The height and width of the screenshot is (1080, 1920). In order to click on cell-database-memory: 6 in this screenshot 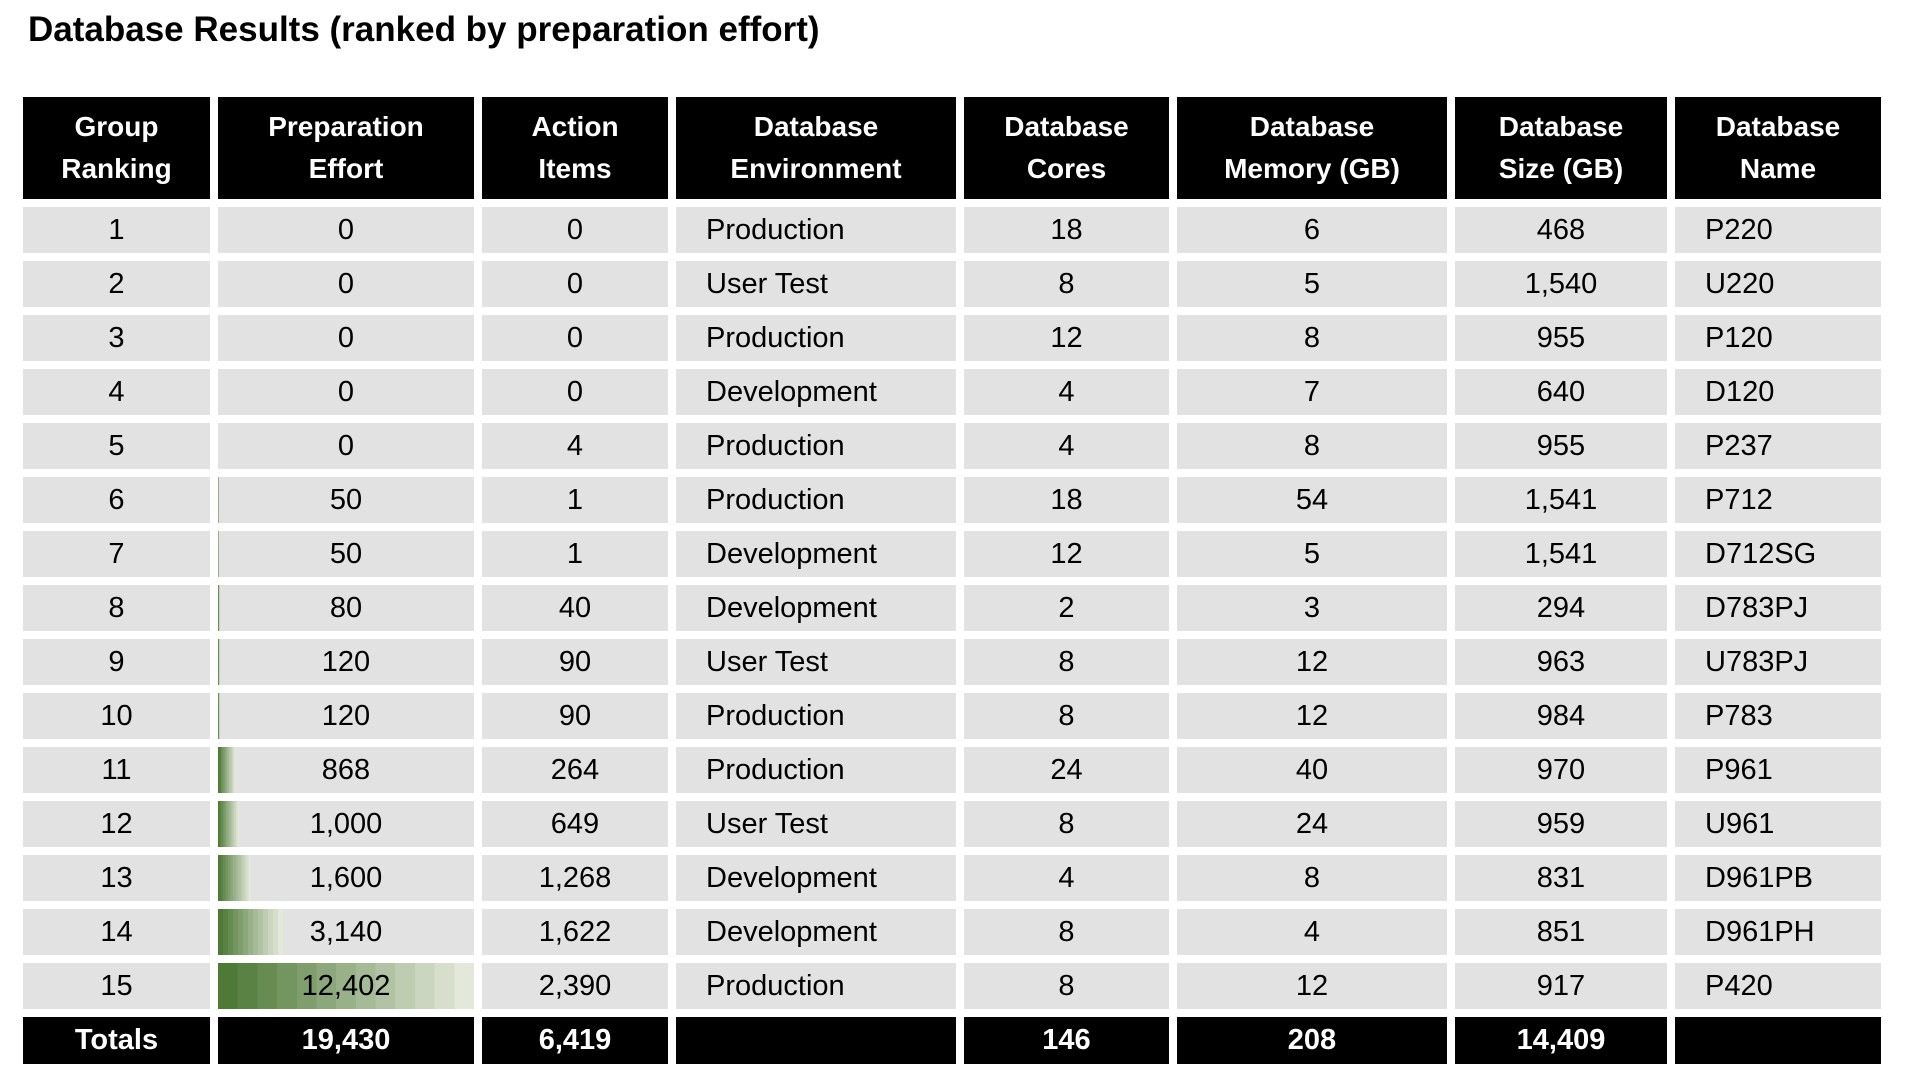, I will do `click(1312, 230)`.